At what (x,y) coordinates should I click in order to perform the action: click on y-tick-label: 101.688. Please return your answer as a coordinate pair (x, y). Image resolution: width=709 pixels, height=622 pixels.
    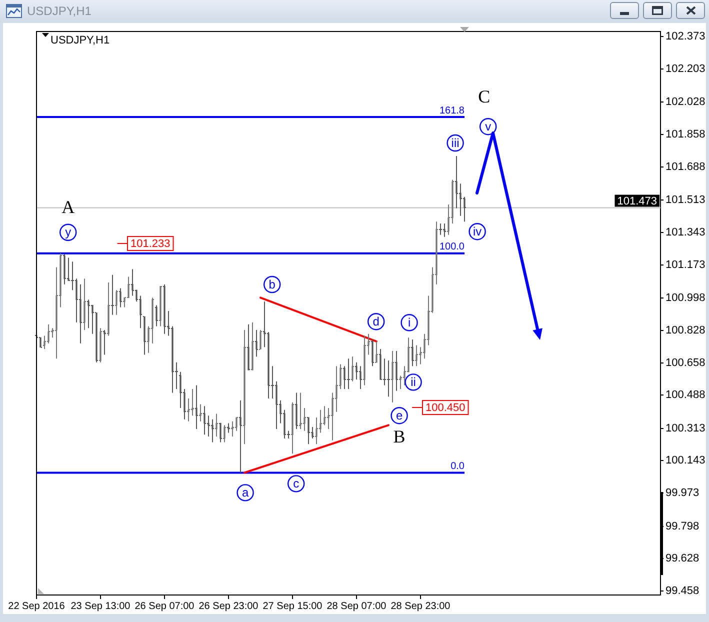
    Looking at the image, I should click on (686, 166).